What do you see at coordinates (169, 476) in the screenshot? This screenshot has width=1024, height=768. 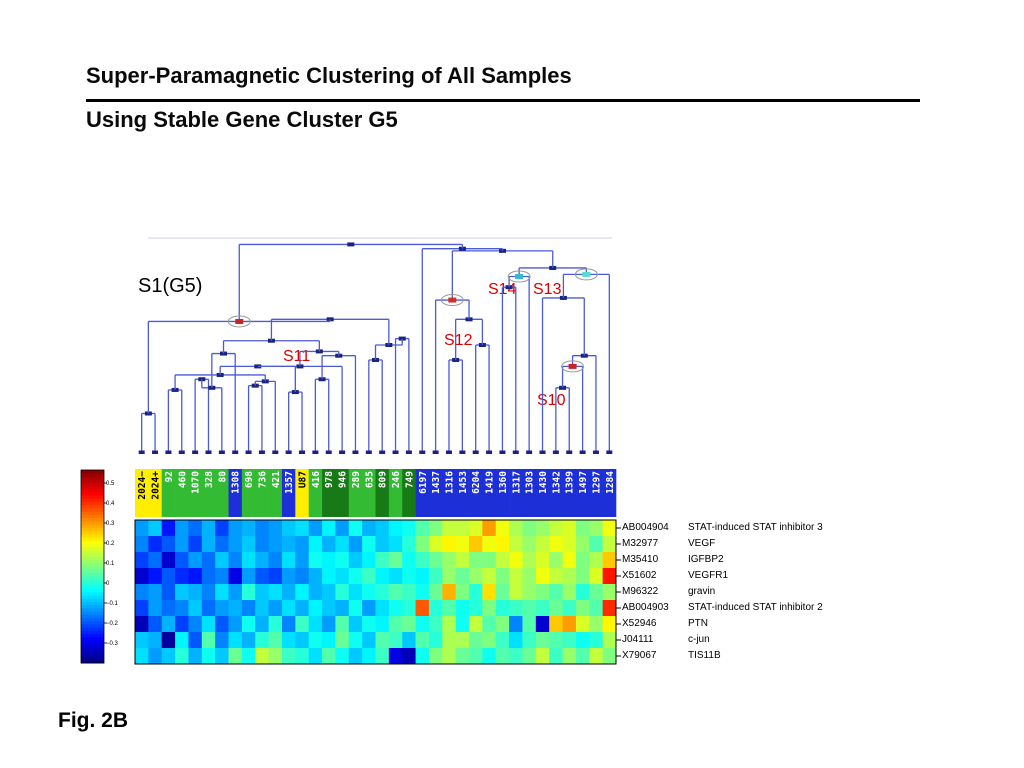 I see `sample-label: 92` at bounding box center [169, 476].